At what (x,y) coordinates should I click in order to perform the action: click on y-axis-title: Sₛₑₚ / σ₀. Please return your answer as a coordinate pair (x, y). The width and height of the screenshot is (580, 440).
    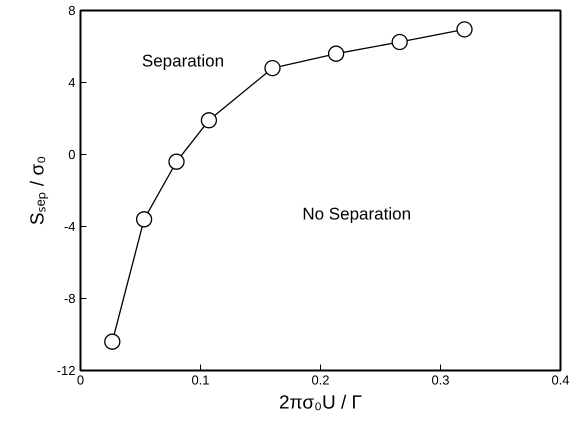
    Looking at the image, I should click on (38, 191).